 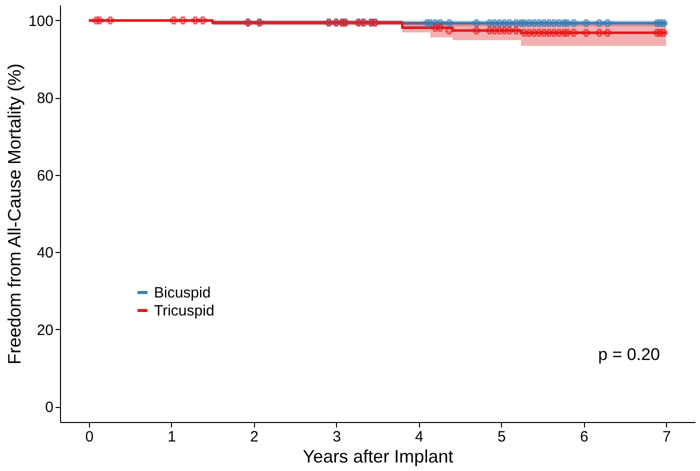 What do you see at coordinates (45, 253) in the screenshot?
I see `y-tick-label: 40` at bounding box center [45, 253].